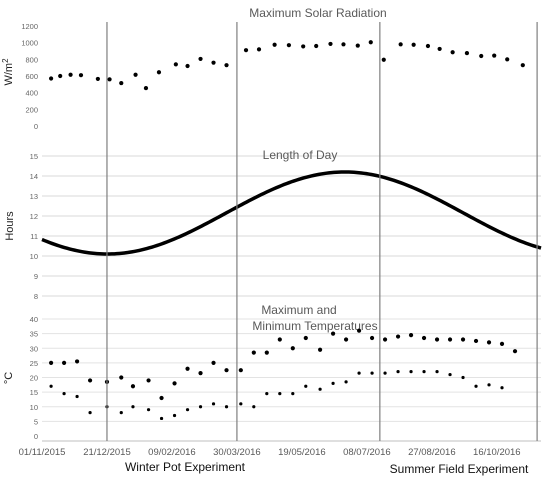 The height and width of the screenshot is (479, 550). Describe the element at coordinates (107, 452) in the screenshot. I see `x-tick-label: 21/12/2015` at that location.